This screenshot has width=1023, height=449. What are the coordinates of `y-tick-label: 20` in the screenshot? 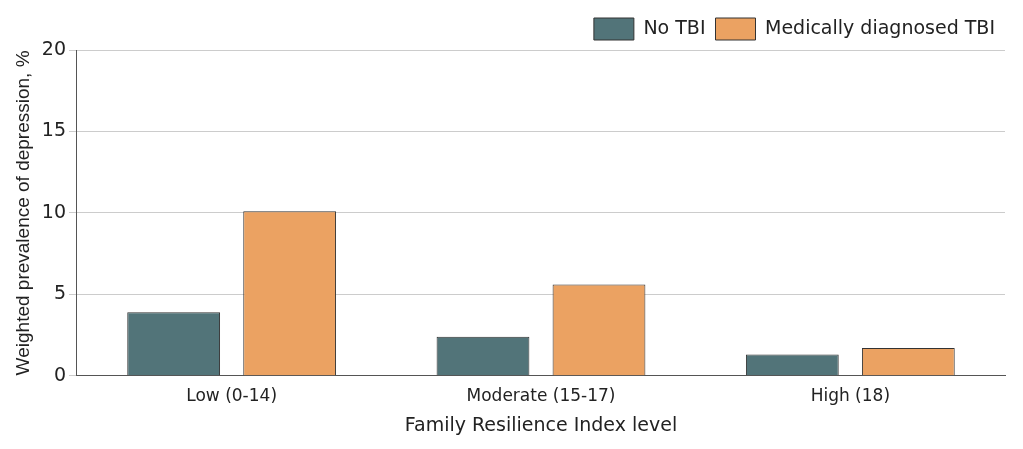 It's located at (53, 47).